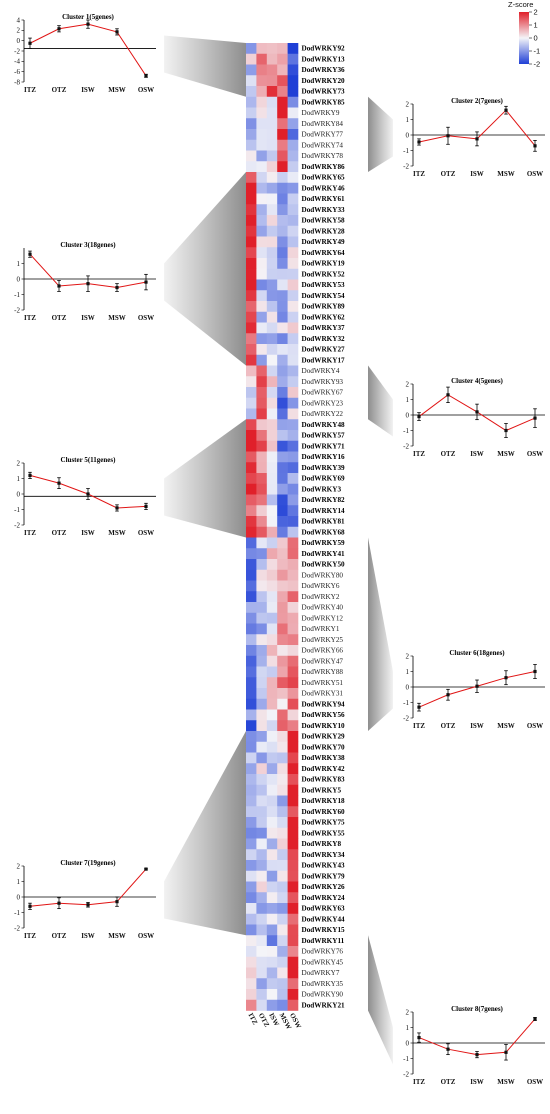  Describe the element at coordinates (477, 101) in the screenshot. I see `cluster-title: Cluster 2(7genes)` at that location.